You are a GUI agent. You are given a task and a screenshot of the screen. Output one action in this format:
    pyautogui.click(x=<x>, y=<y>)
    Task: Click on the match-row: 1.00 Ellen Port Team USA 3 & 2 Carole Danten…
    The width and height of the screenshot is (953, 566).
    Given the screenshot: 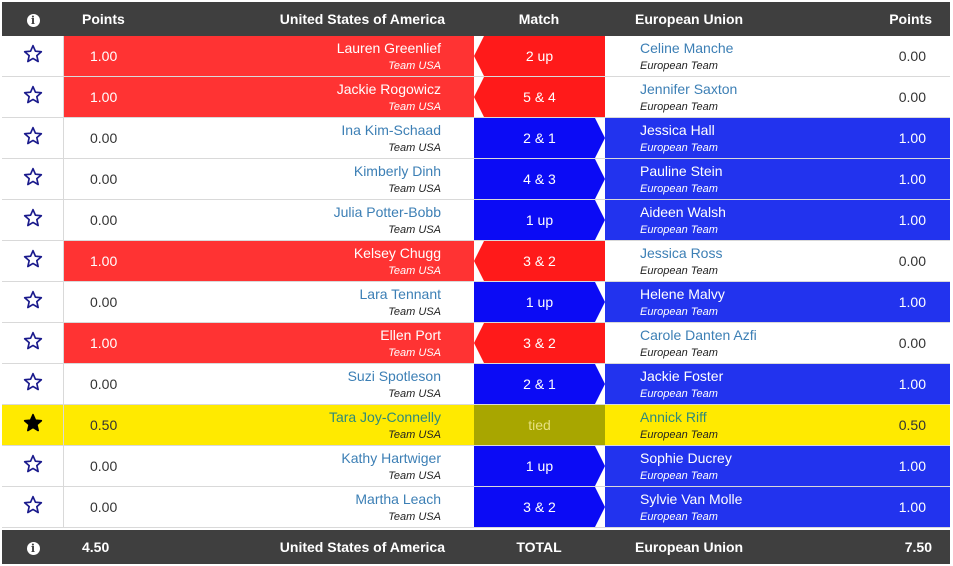 What is the action you would take?
    pyautogui.click(x=476, y=343)
    